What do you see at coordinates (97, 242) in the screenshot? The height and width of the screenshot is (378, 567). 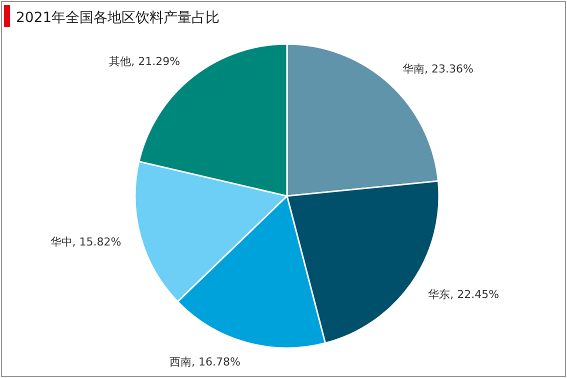 I see `data-label: , 15.82%` at bounding box center [97, 242].